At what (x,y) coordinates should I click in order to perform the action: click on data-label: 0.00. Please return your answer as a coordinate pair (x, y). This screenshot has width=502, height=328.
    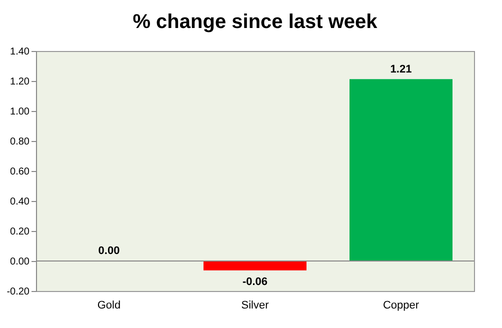
    Looking at the image, I should click on (109, 251).